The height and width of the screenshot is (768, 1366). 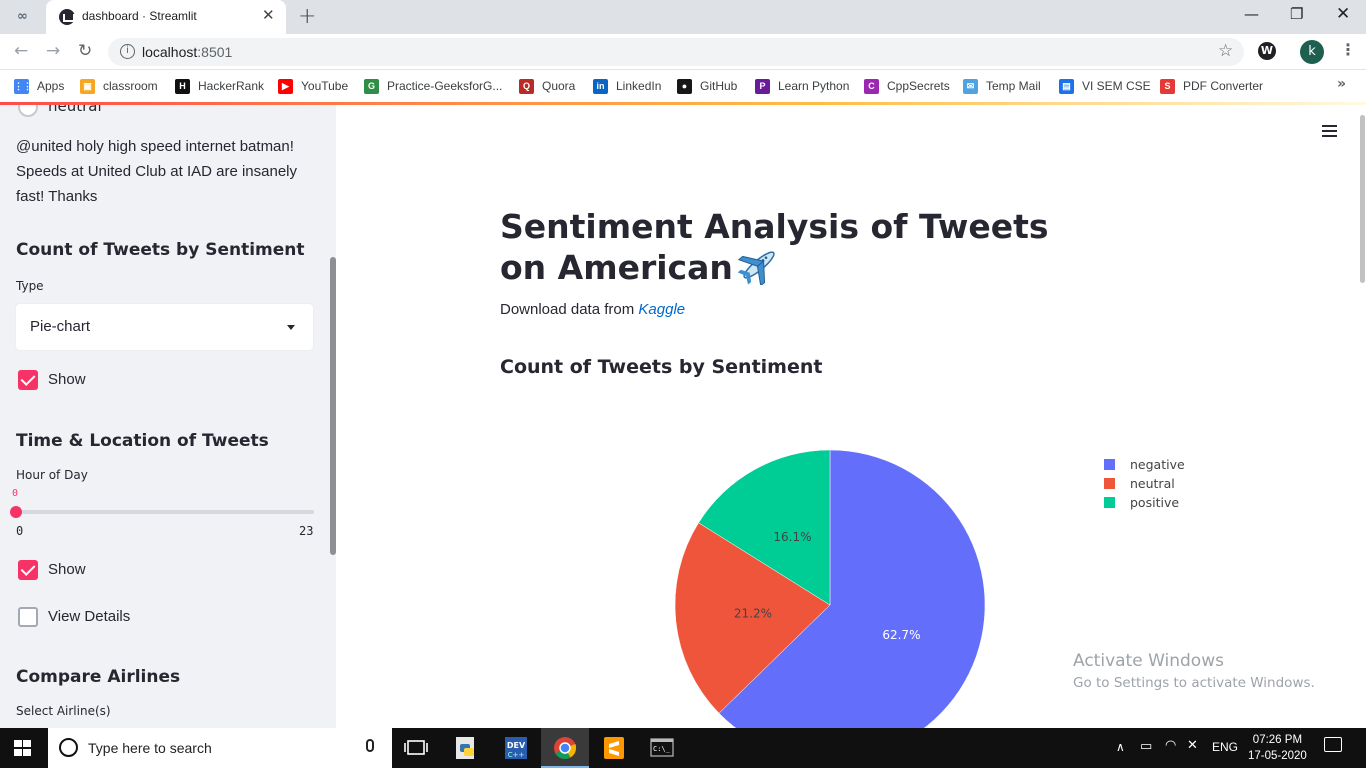 I want to click on dev-cpp-icon: DEV C++, so click(x=516, y=748).